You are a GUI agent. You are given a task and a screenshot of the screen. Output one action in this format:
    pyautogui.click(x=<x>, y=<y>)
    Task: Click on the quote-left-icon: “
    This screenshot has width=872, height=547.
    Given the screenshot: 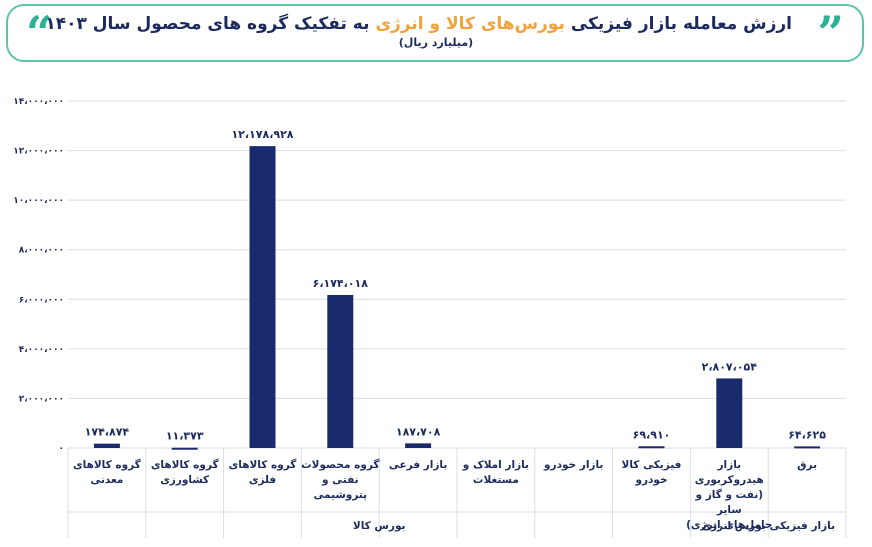 What is the action you would take?
    pyautogui.click(x=39, y=33)
    